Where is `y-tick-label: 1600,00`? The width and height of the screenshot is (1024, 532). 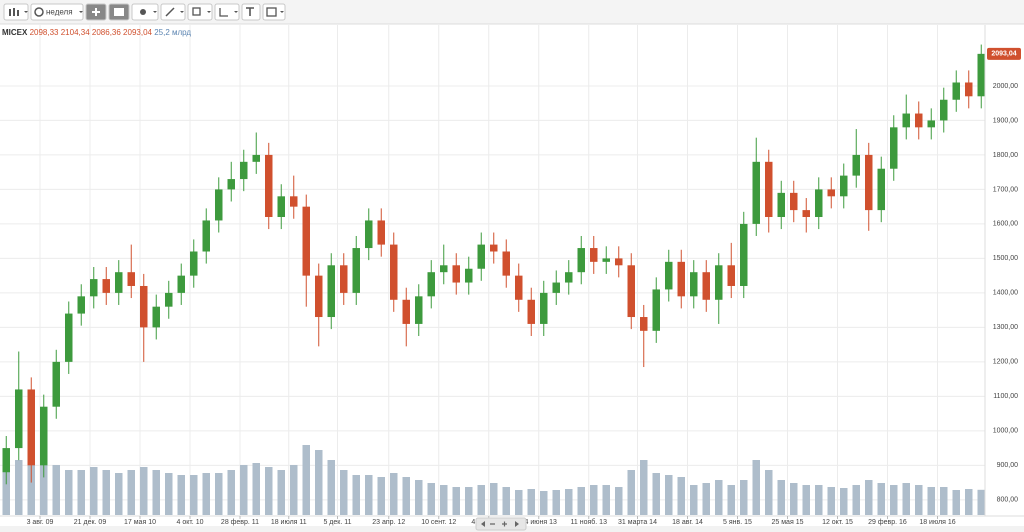
y-tick-label: 1600,00 is located at coordinates (1005, 224).